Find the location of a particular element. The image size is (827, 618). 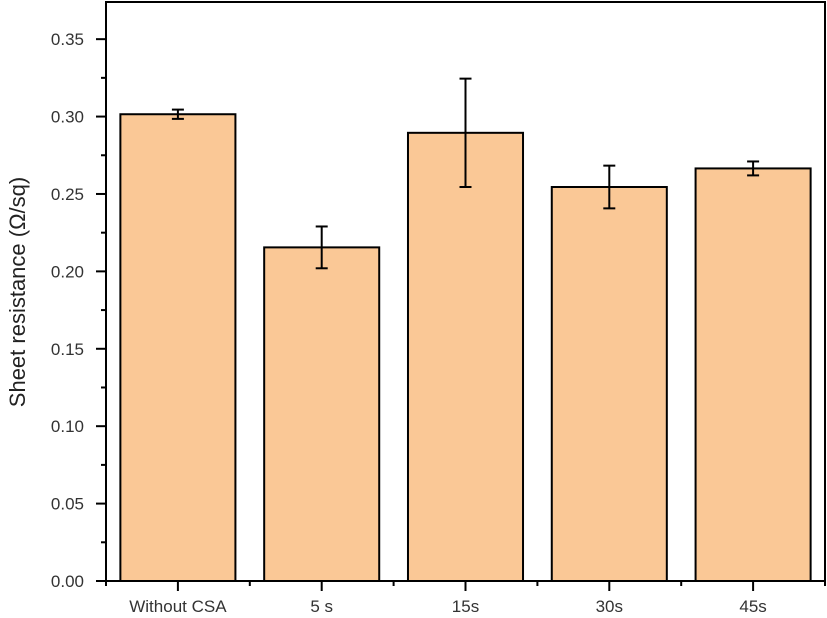

x-tick-label: 45s is located at coordinates (752, 606).